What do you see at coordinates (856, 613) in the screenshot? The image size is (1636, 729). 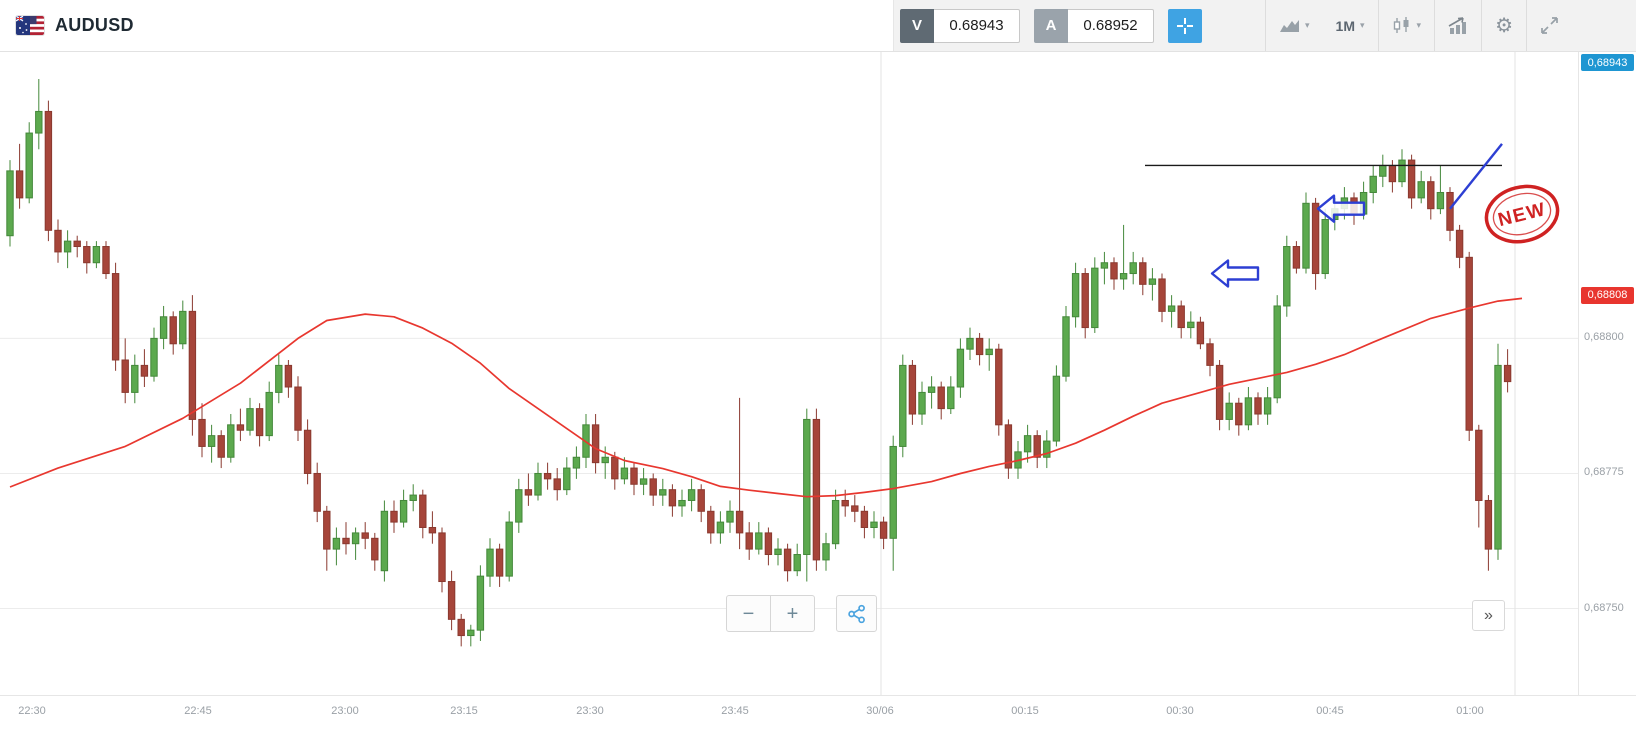 I see `share-button` at bounding box center [856, 613].